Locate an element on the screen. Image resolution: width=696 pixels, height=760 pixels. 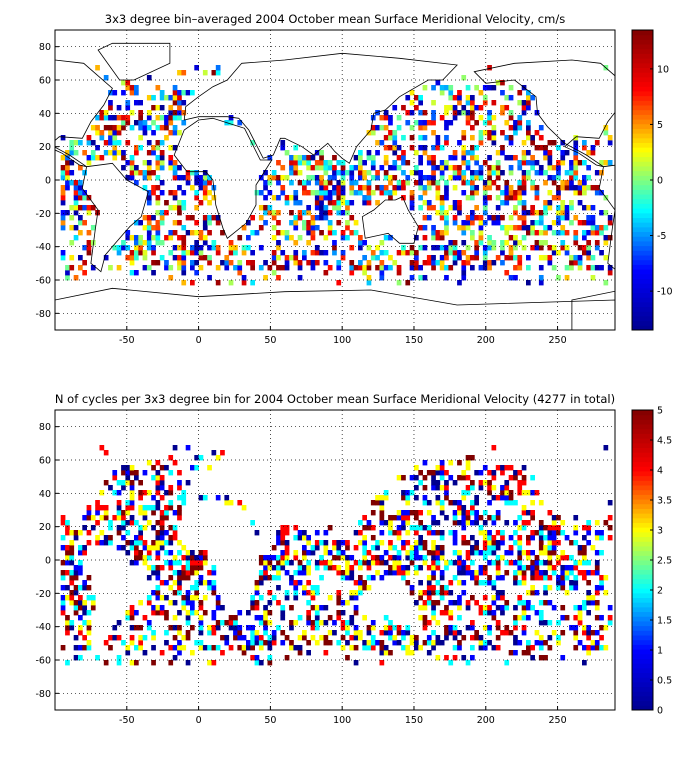
cycles-y-tick-label: 80 is located at coordinates (45, 427).